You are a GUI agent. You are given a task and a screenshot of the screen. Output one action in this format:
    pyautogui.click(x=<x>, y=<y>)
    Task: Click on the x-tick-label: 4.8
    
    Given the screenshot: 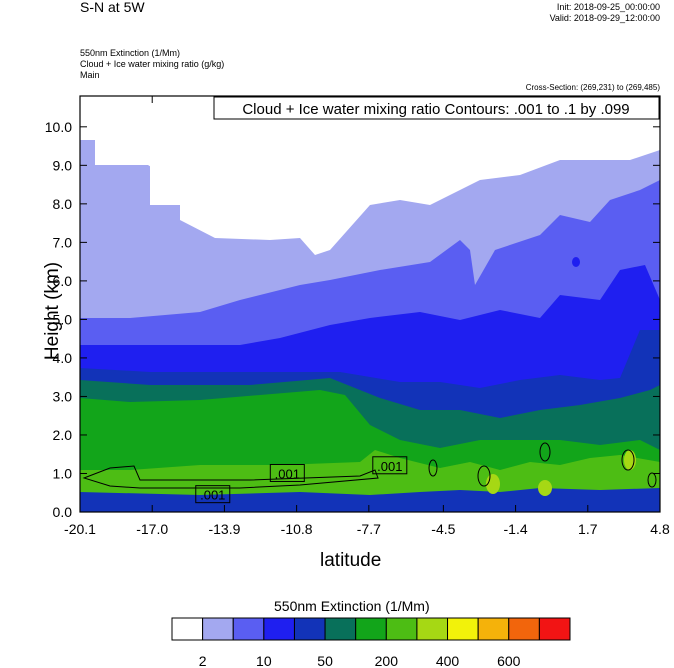 What is the action you would take?
    pyautogui.click(x=660, y=529)
    